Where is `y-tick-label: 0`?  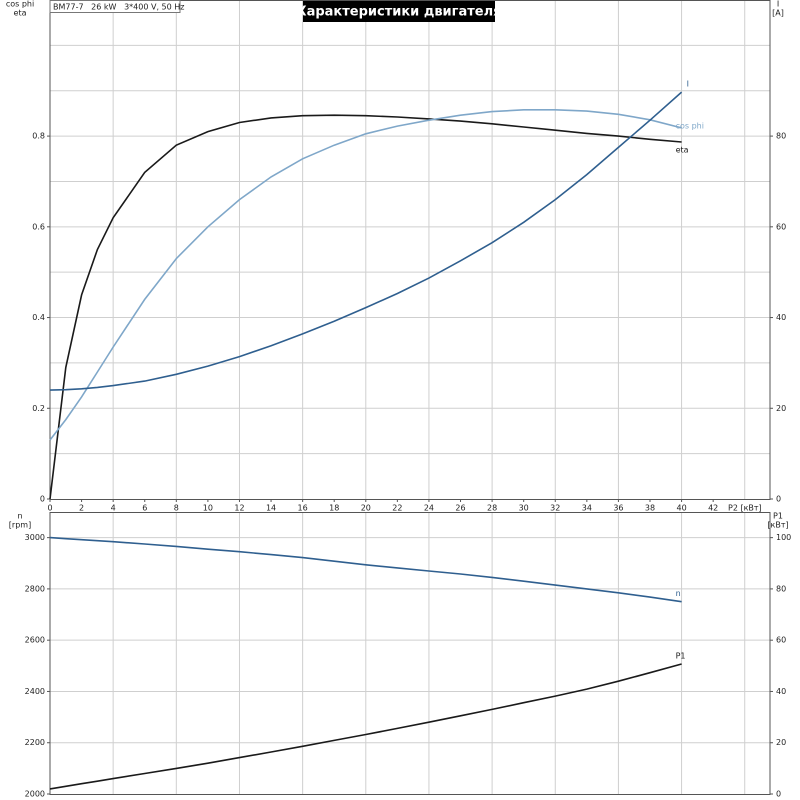 y-tick-label: 0 is located at coordinates (42, 499).